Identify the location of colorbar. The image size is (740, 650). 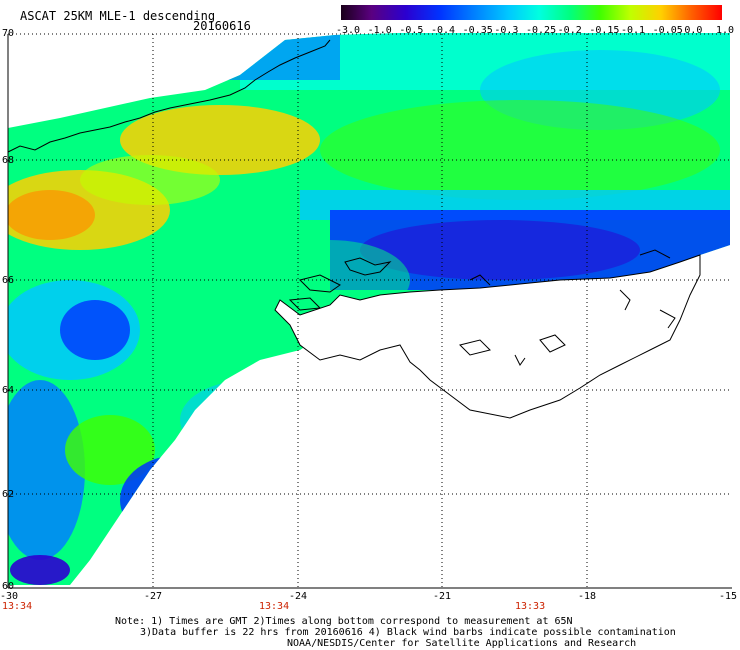
(531, 12).